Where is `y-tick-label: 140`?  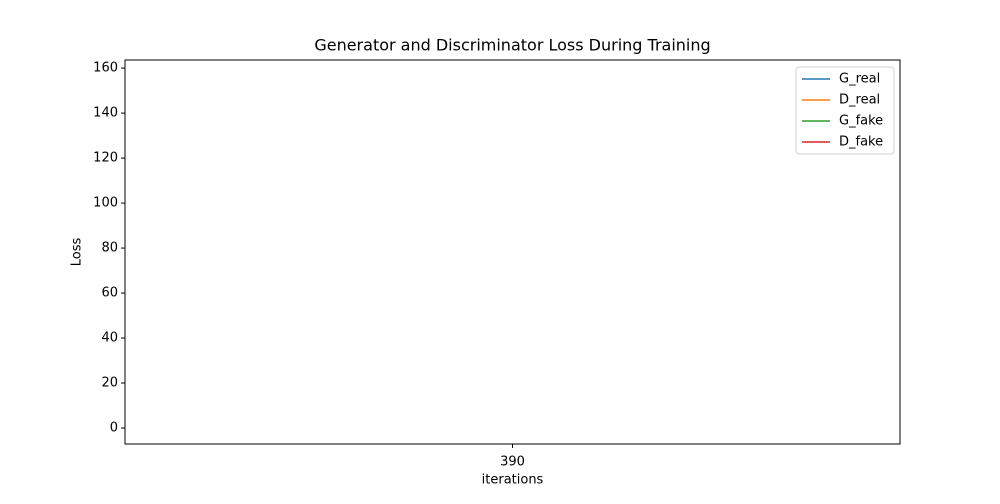
y-tick-label: 140 is located at coordinates (105, 113).